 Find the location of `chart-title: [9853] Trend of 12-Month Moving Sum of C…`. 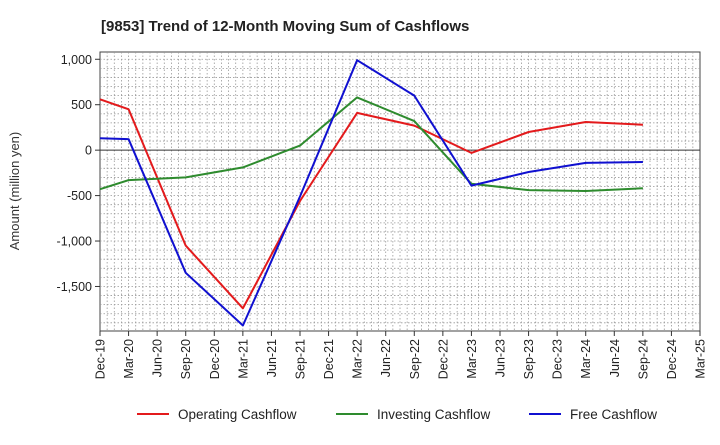

chart-title: [9853] Trend of 12-Month Moving Sum of C… is located at coordinates (285, 26).